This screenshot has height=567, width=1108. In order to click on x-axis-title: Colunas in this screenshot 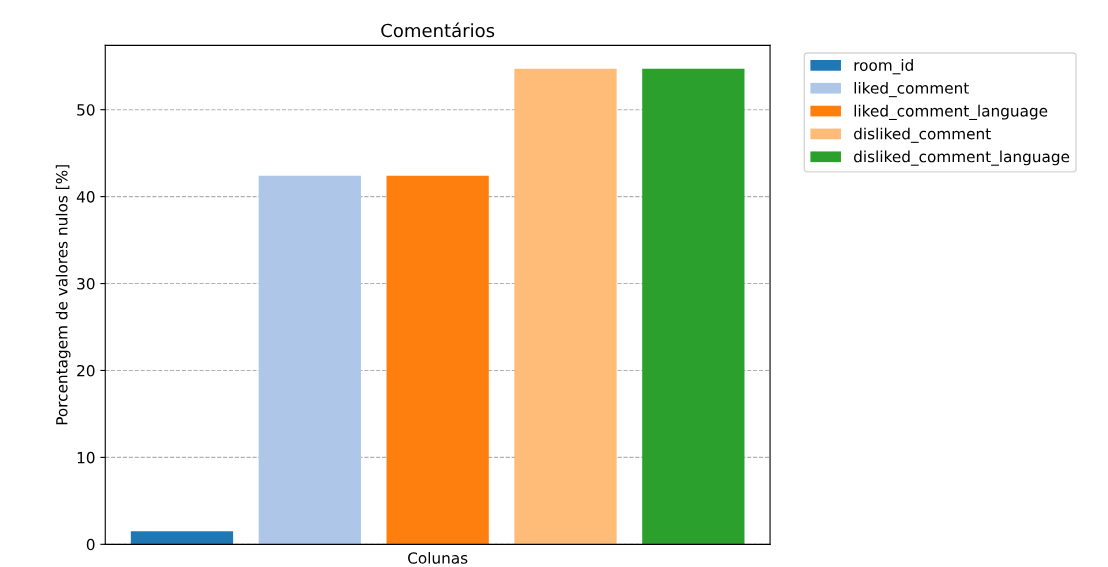, I will do `click(438, 557)`.